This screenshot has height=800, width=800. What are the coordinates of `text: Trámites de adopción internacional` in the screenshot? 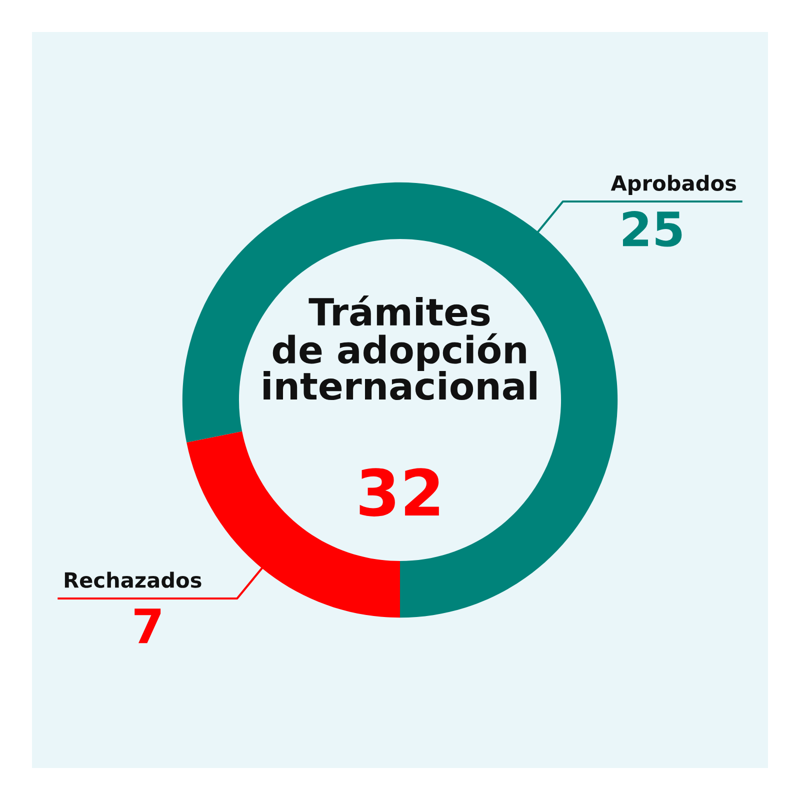 It's located at (400, 347).